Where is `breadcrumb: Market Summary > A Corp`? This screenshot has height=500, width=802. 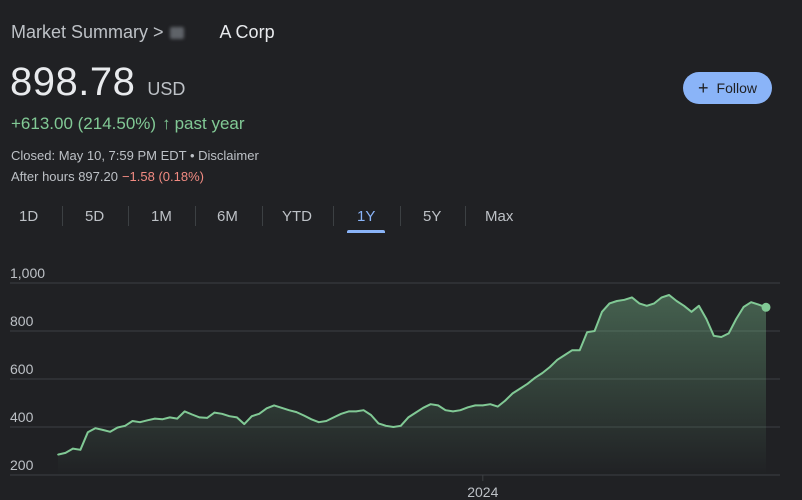
breadcrumb: Market Summary > A Corp is located at coordinates (143, 32).